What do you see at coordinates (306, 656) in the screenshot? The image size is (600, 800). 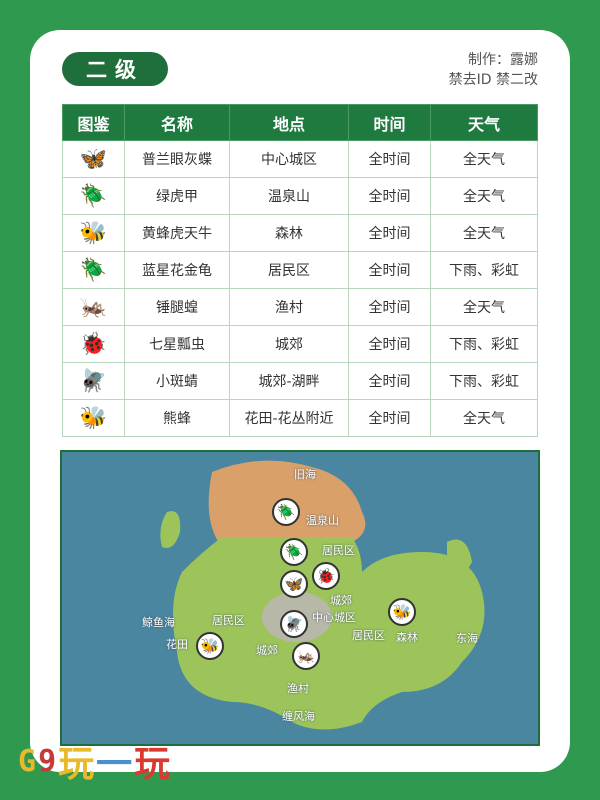 I see `map-pin-grasshopper: 🦗` at bounding box center [306, 656].